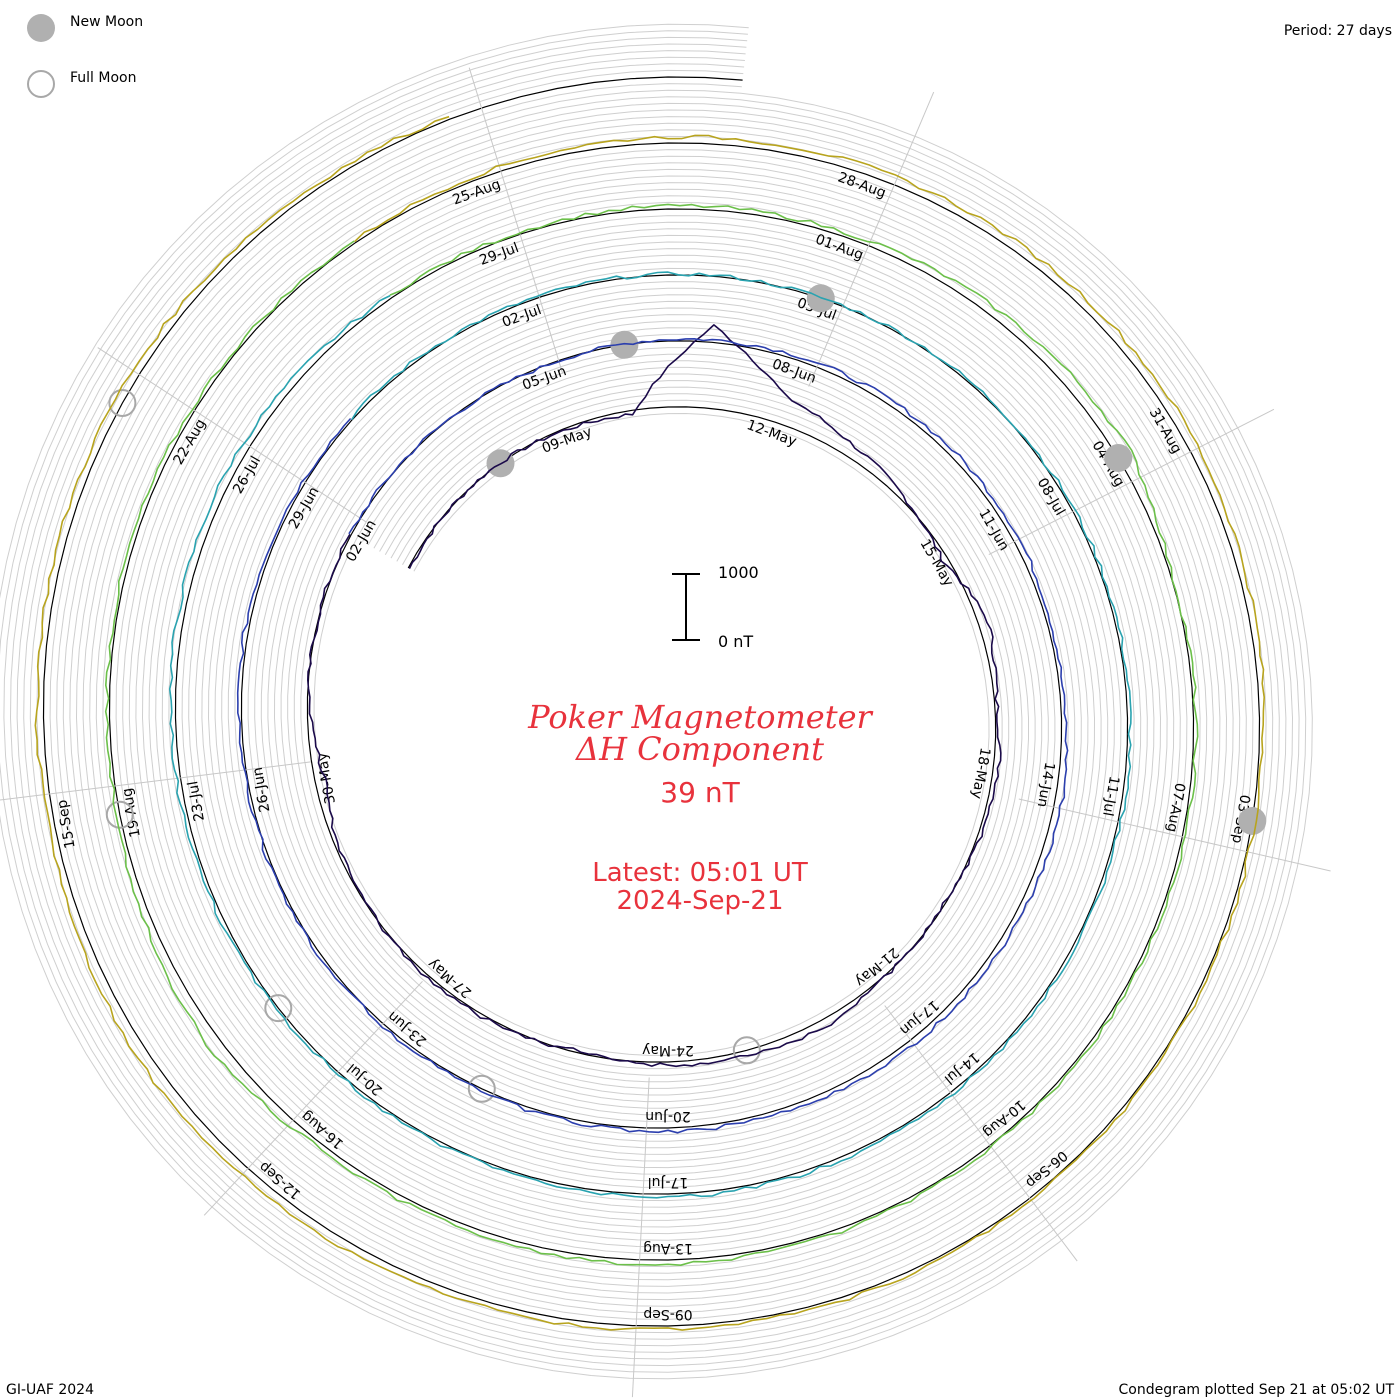  Describe the element at coordinates (667, 1314) in the screenshot. I see `date-label: 09-Sep` at that location.